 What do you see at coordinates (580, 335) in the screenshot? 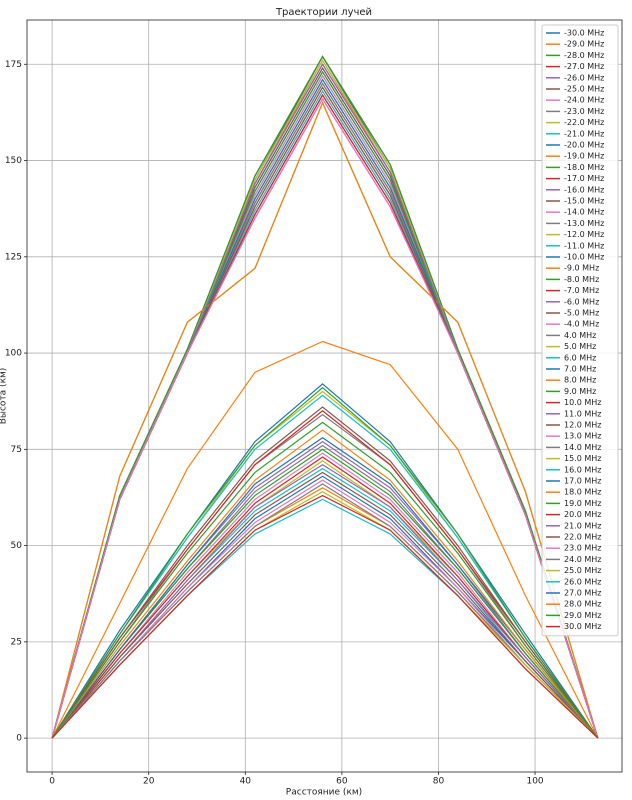
I see `legend-label: 4.0 MHz` at bounding box center [580, 335].